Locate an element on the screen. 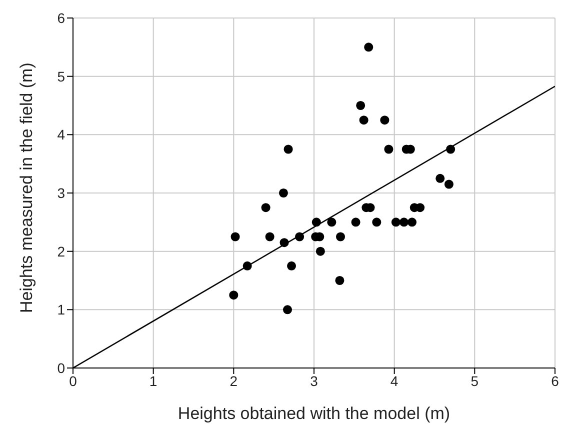 The height and width of the screenshot is (439, 567). y-tick-label: 5 is located at coordinates (61, 76).